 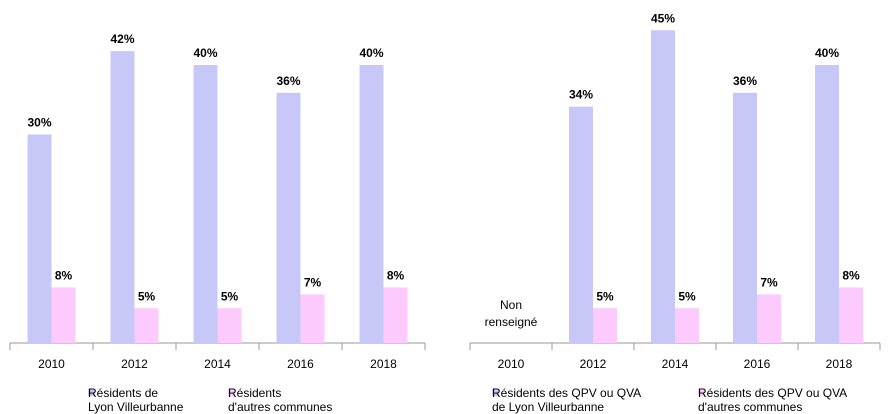 I want to click on value-label: 34%, so click(x=581, y=95).